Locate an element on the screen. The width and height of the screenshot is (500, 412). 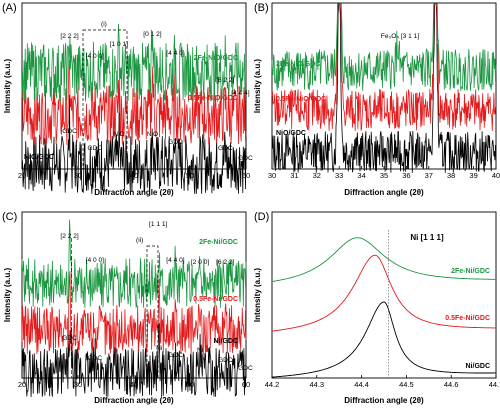
panel-b-ylabel: Intensity (a.u.) is located at coordinates (257, 86).